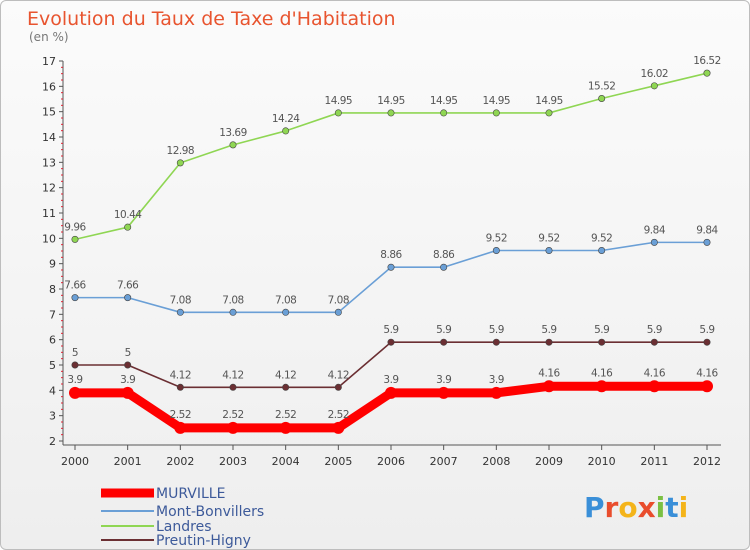 Image resolution: width=750 pixels, height=550 pixels. I want to click on y-tick-label: 9, so click(52, 264).